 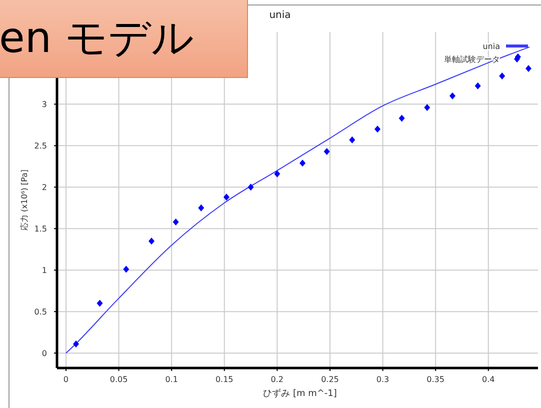 What do you see at coordinates (383, 379) in the screenshot?
I see `x-tick-label: 0.3` at bounding box center [383, 379].